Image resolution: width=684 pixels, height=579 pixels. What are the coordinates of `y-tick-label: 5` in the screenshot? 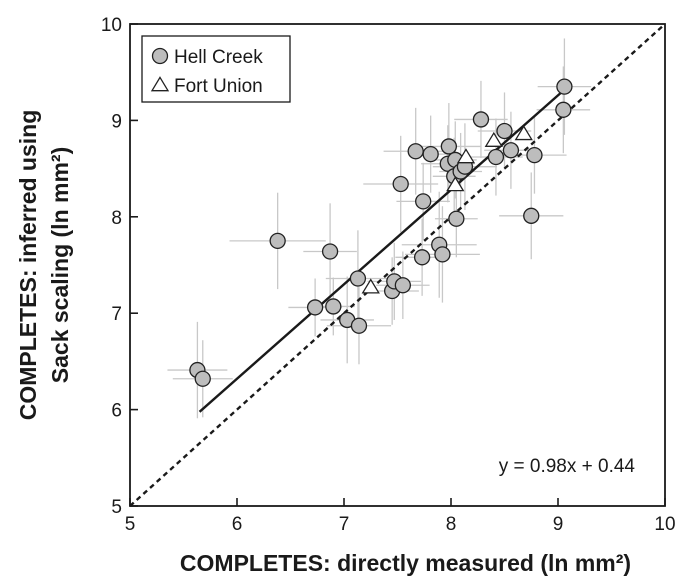 It's located at (116, 507).